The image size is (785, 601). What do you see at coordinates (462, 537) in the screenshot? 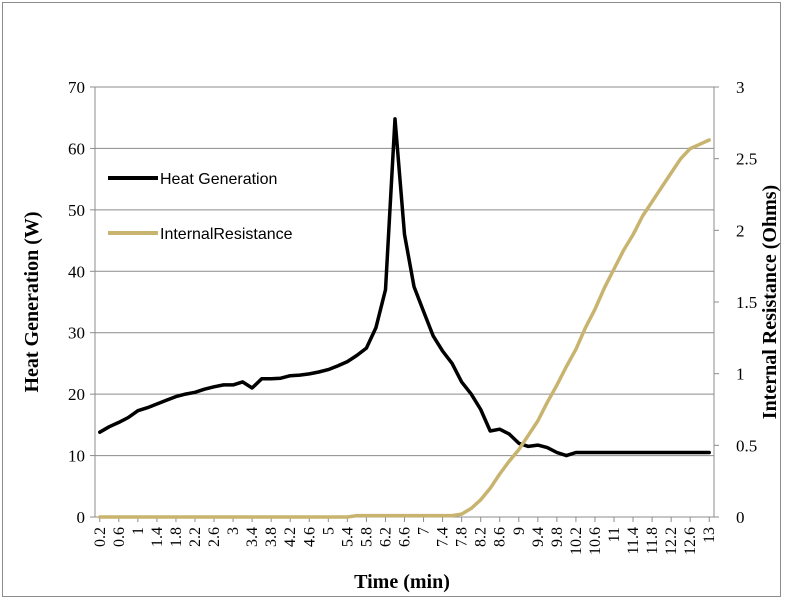
I see `x-tick-label: 7.8` at bounding box center [462, 537].